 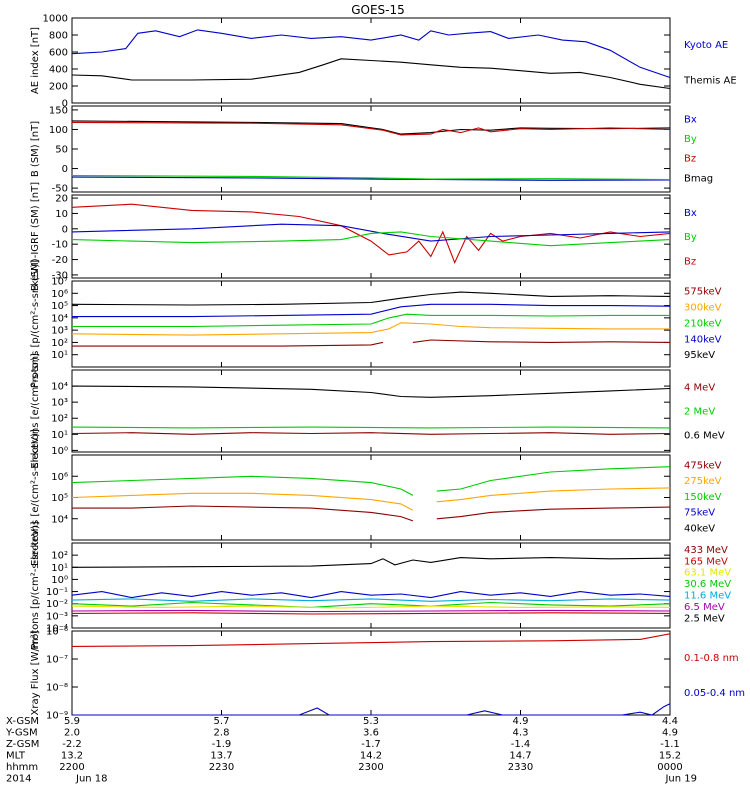 What do you see at coordinates (690, 120) in the screenshot?
I see `legend-entry: Bx` at bounding box center [690, 120].